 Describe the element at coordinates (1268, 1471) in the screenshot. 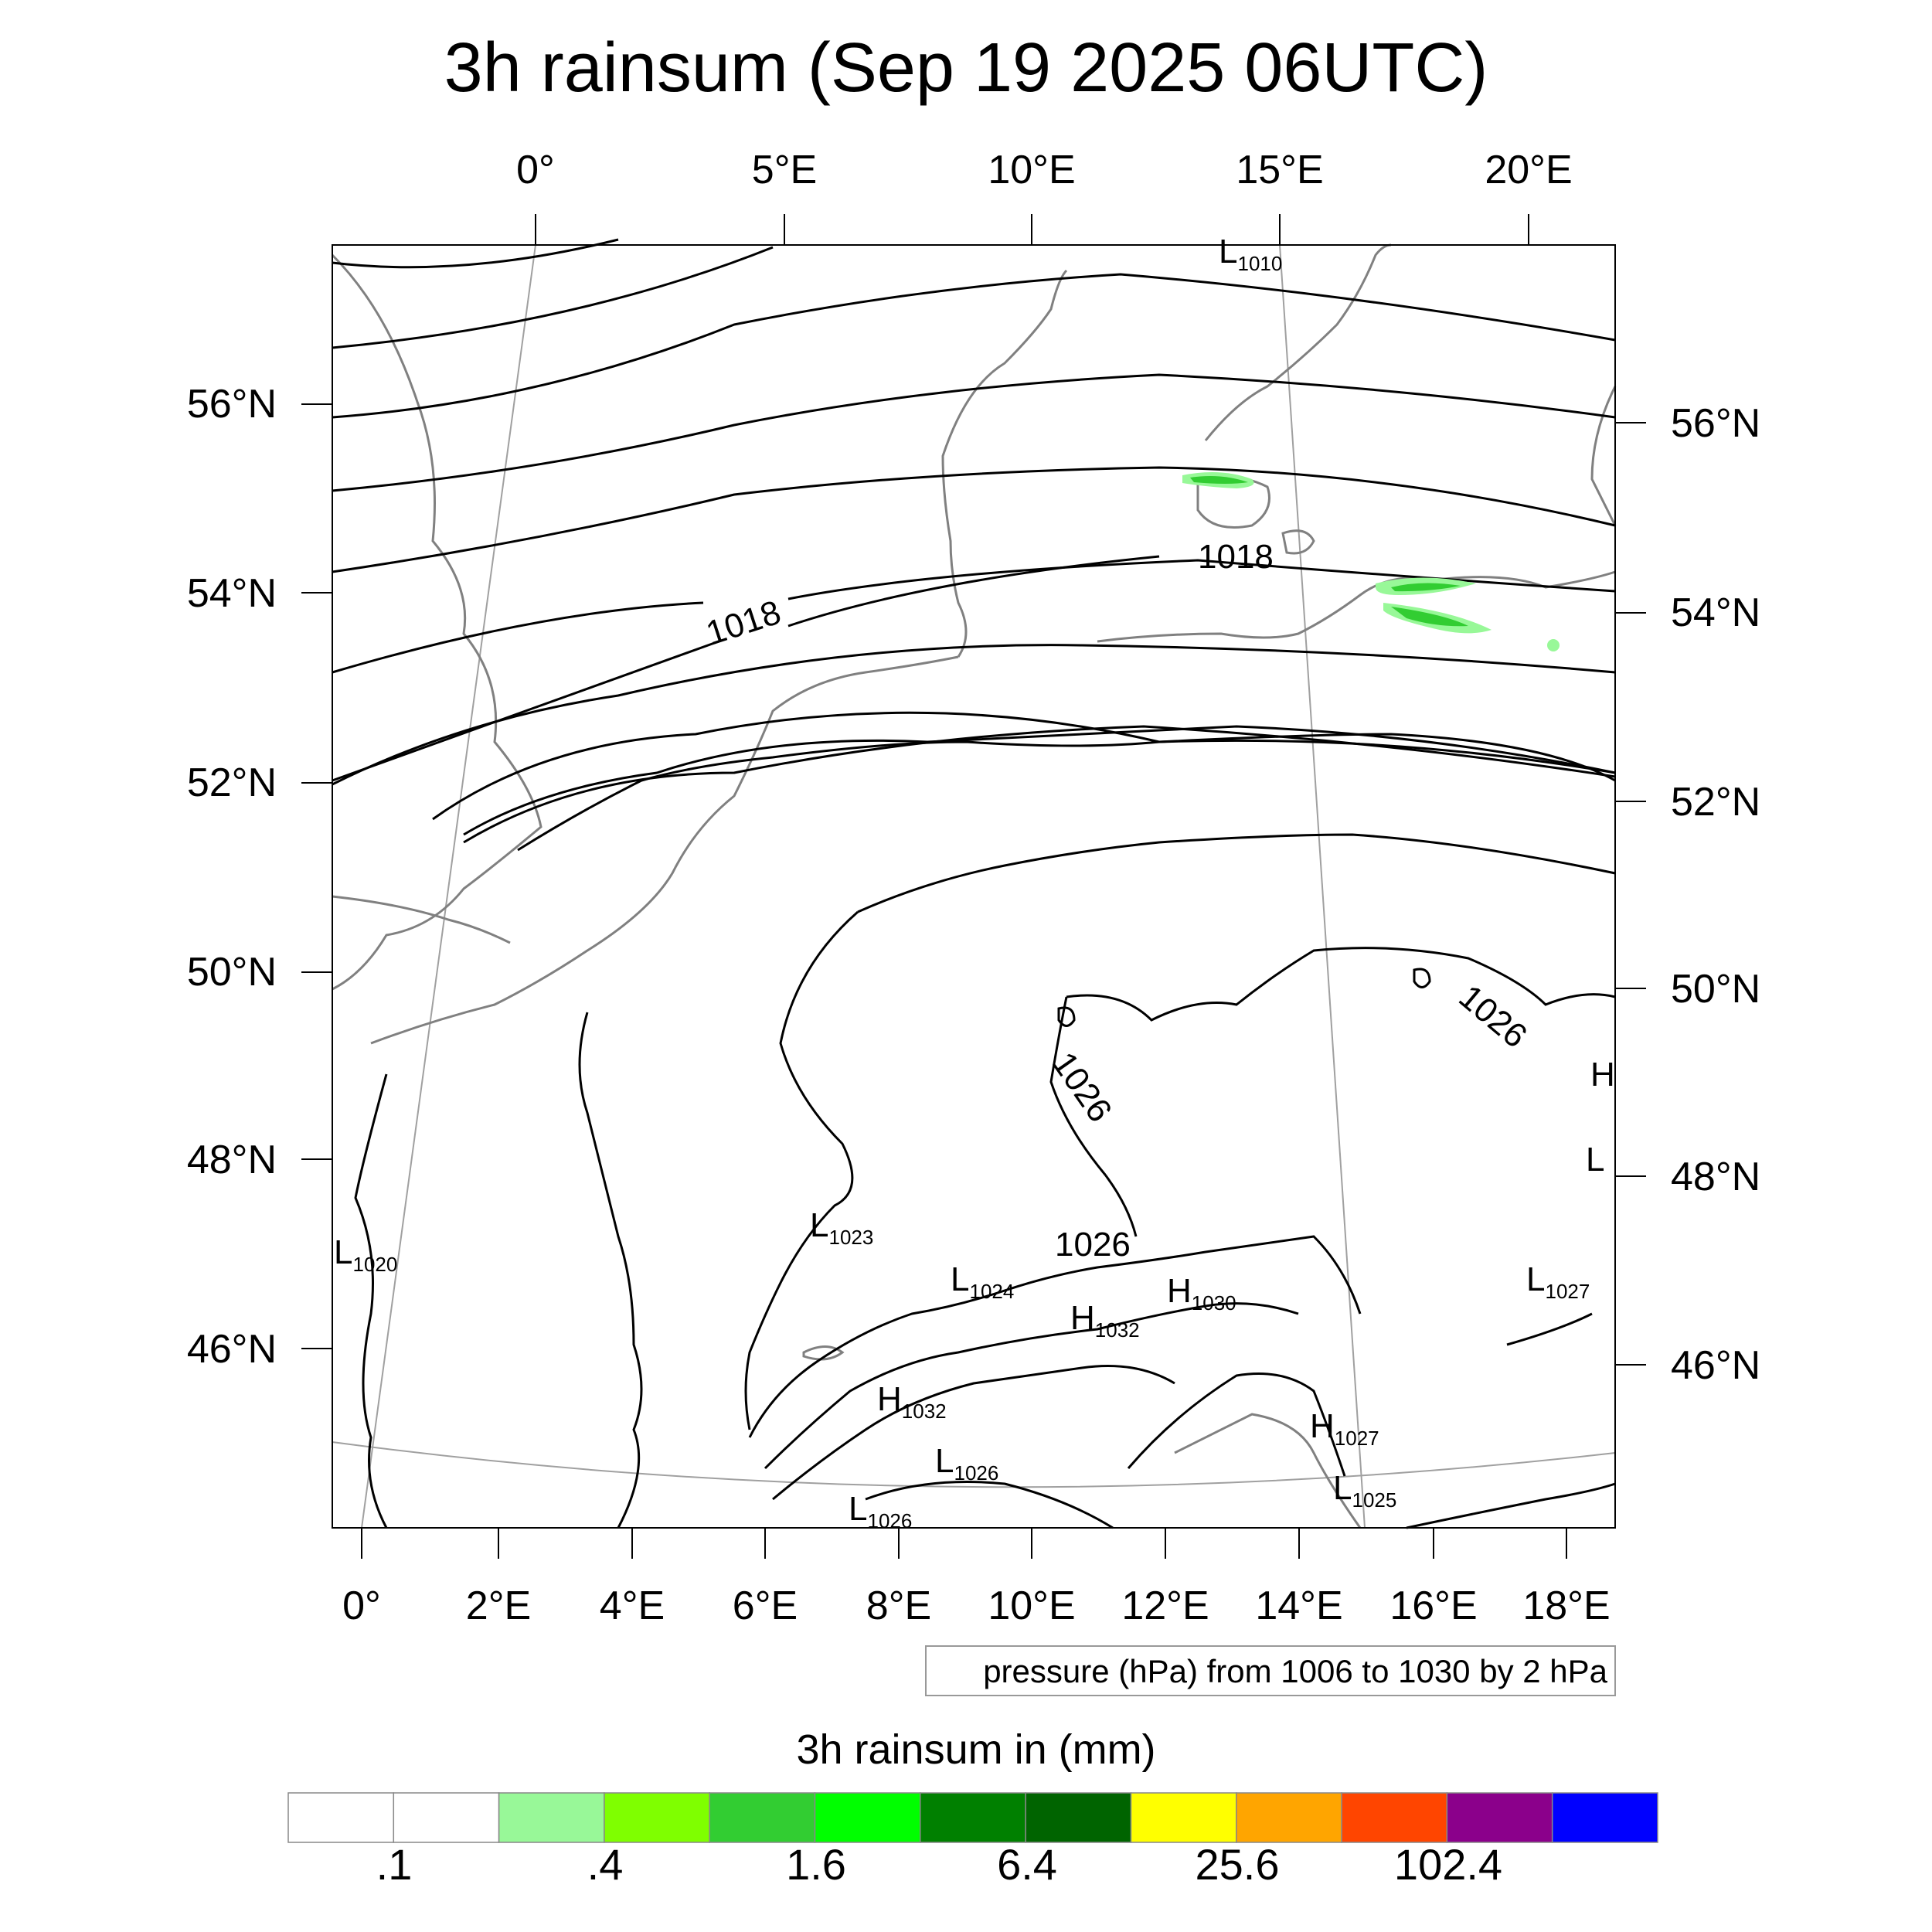

I see `coast-adriatic` at that location.